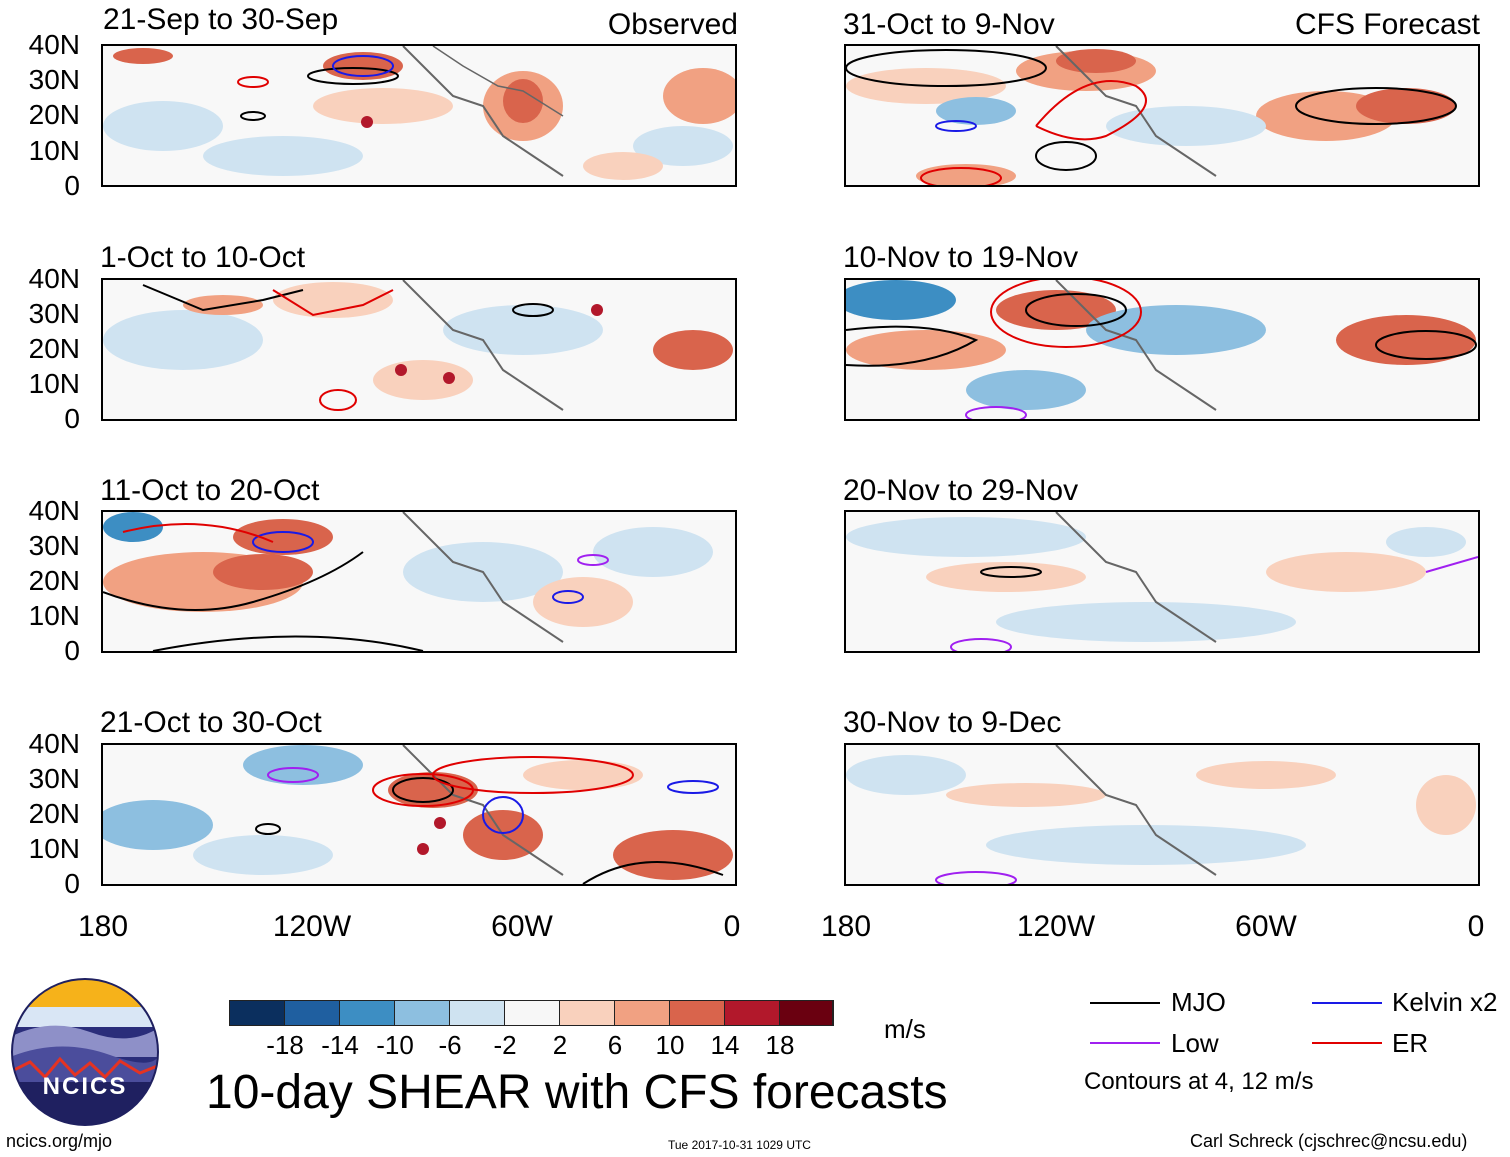  Describe the element at coordinates (670, 1045) in the screenshot. I see `colorbar-tick: 10` at that location.